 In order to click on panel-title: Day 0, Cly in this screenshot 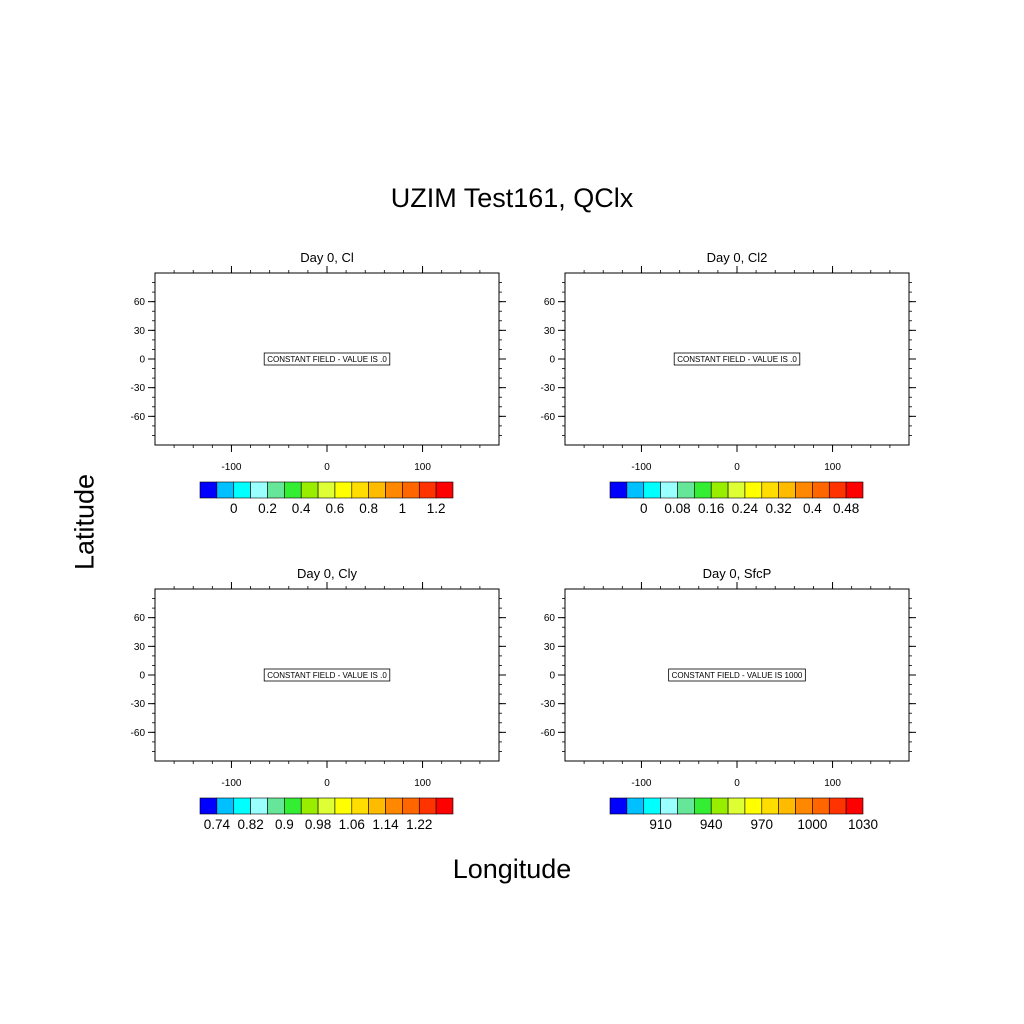, I will do `click(327, 573)`.